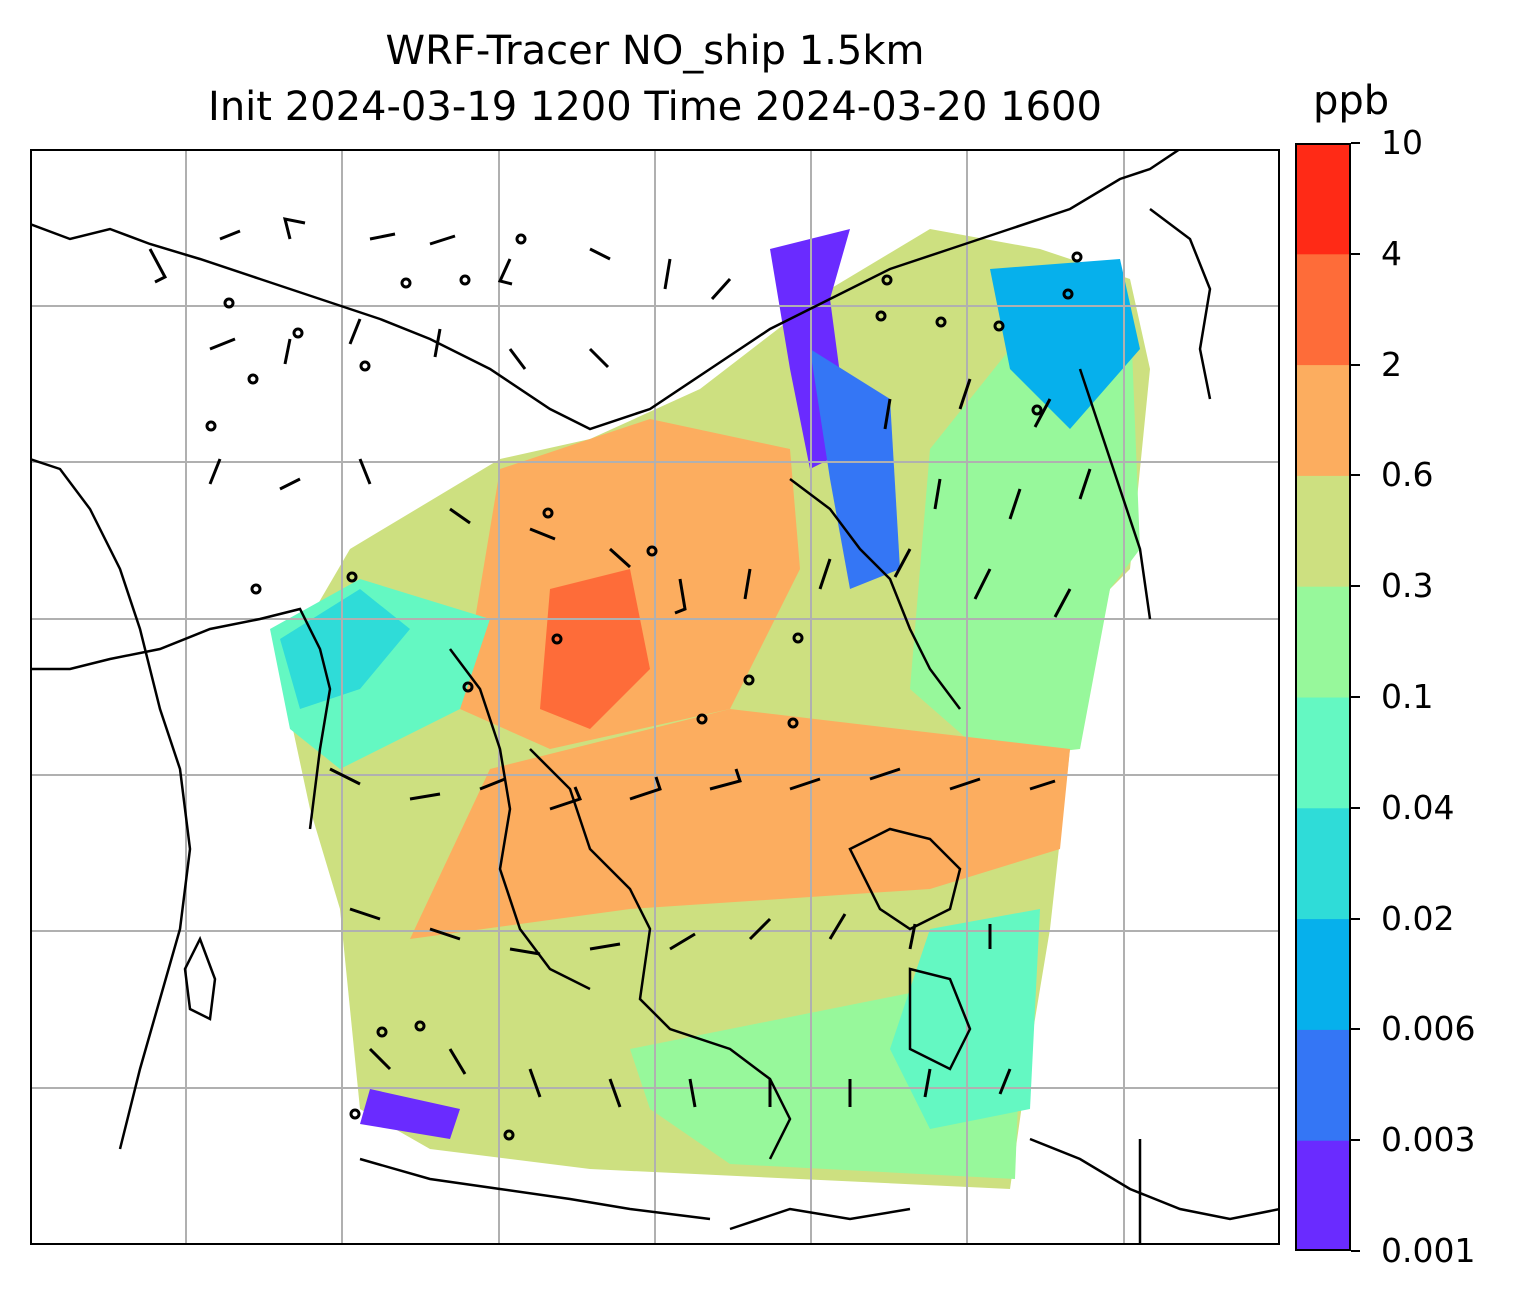 The height and width of the screenshot is (1306, 1528). I want to click on colorbar-tick-label: 0.001, so click(1428, 1250).